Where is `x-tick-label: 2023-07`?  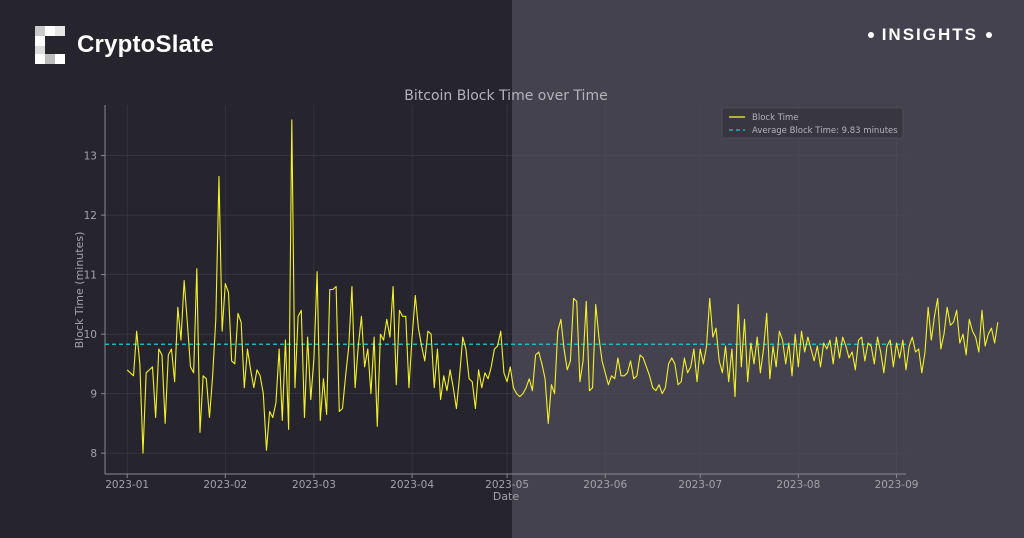
x-tick-label: 2023-07 is located at coordinates (700, 485).